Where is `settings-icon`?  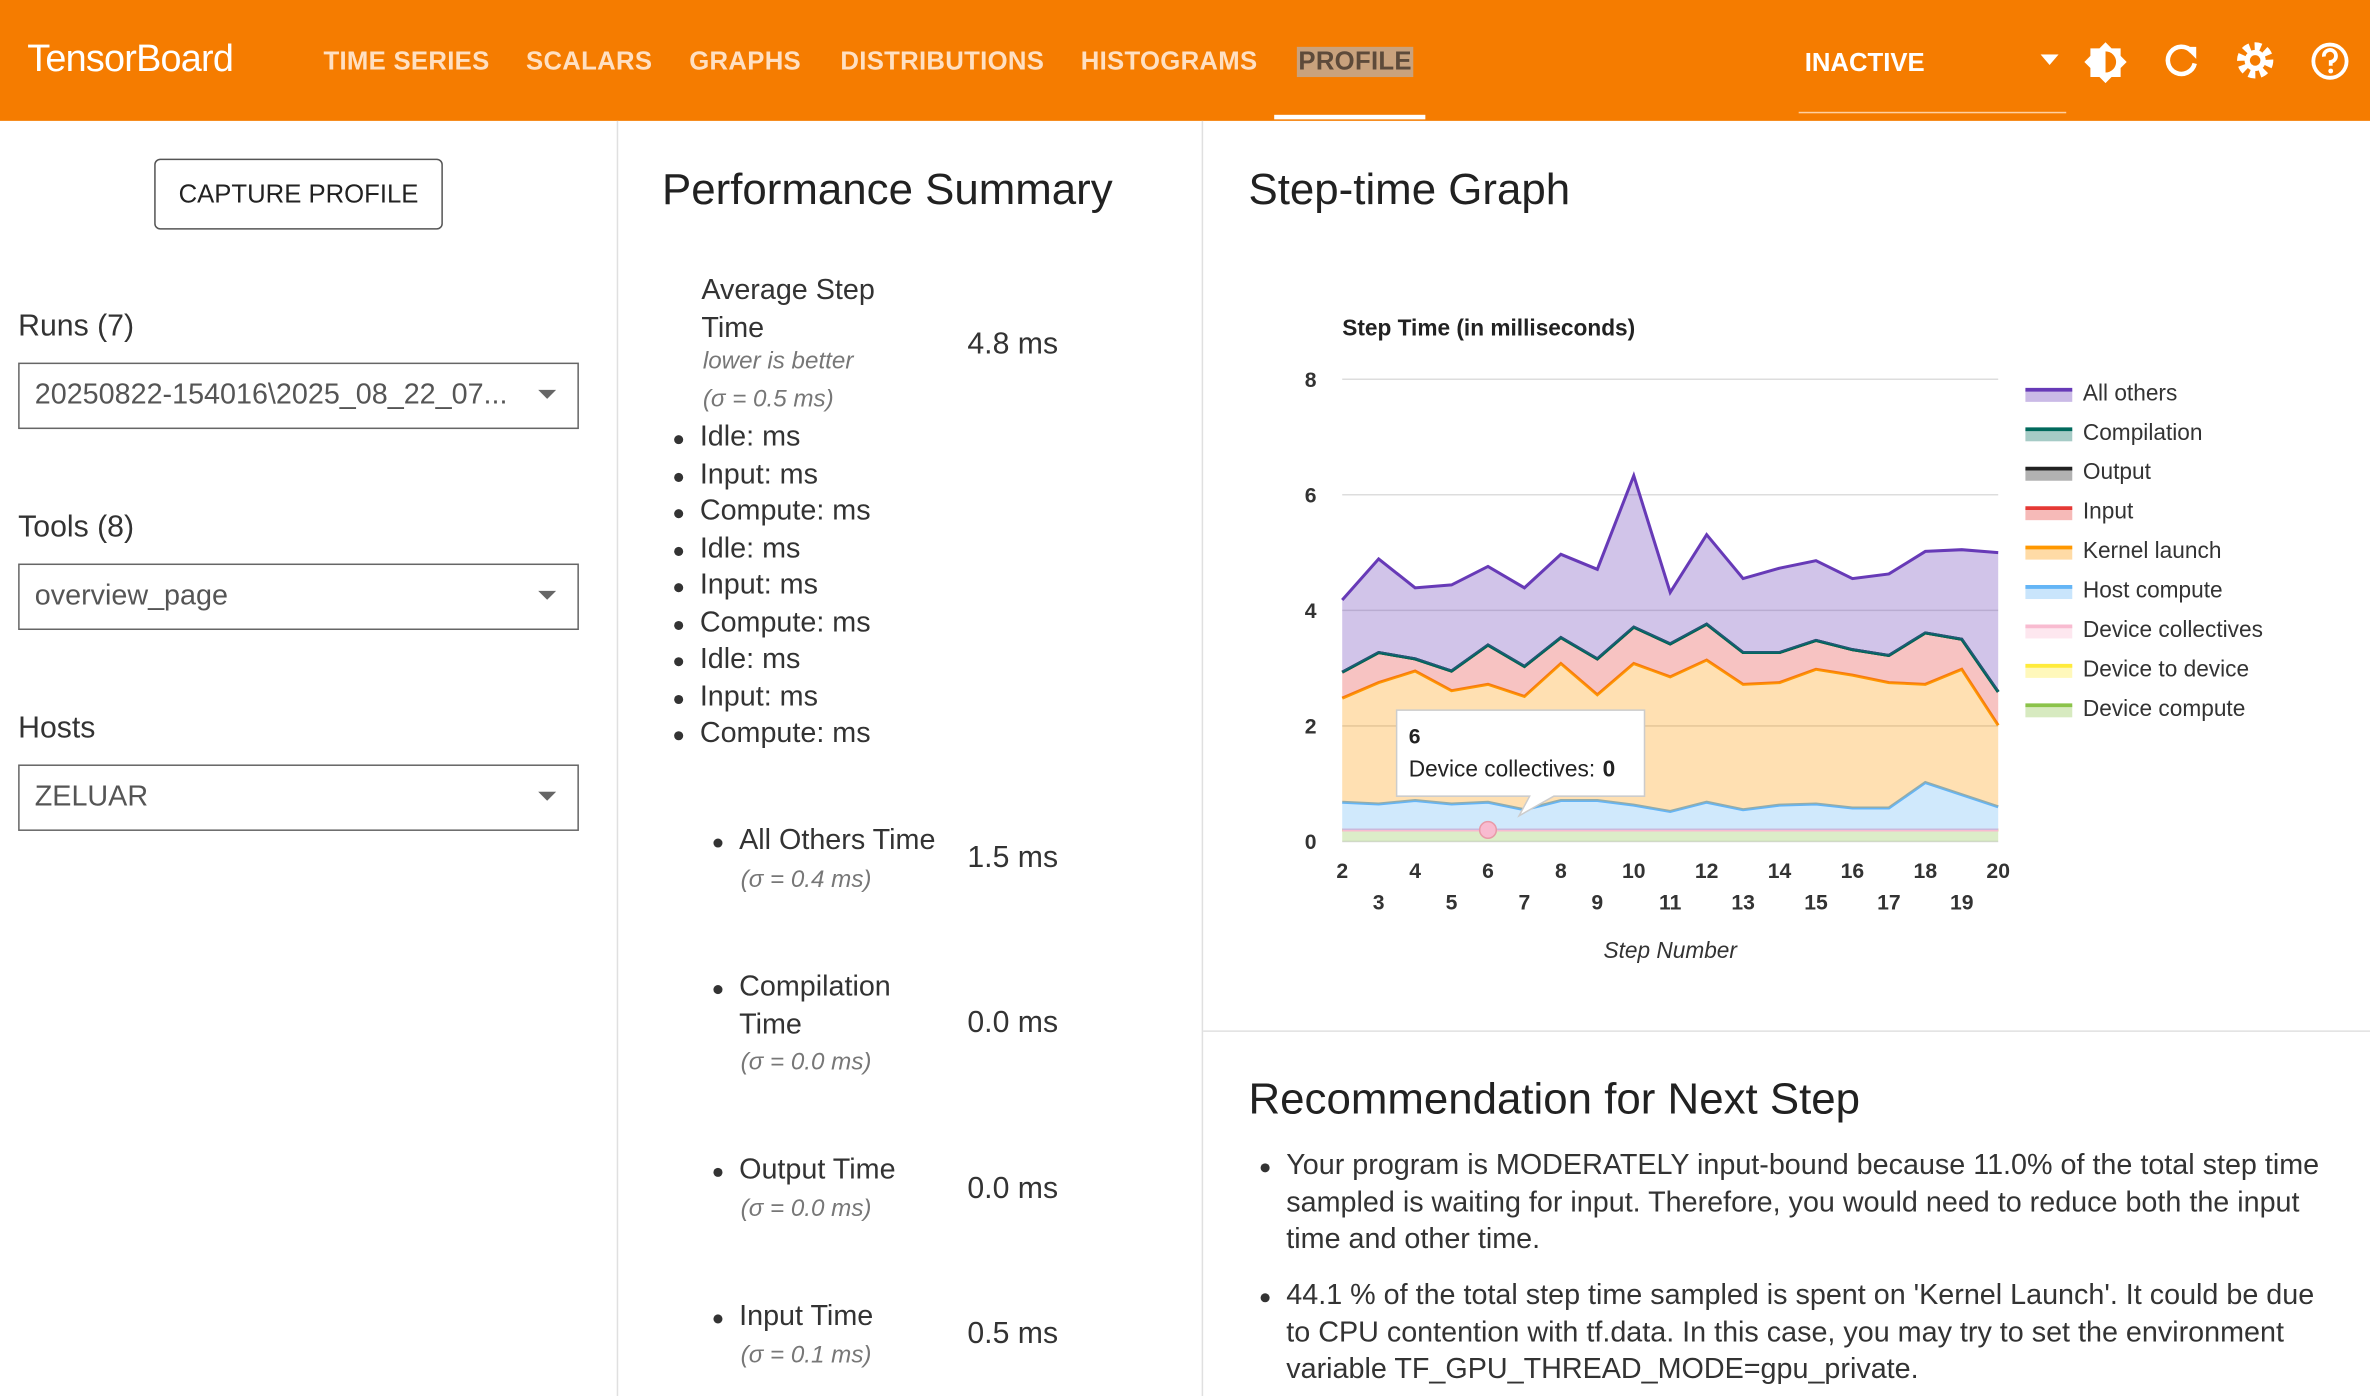
settings-icon is located at coordinates (2255, 60).